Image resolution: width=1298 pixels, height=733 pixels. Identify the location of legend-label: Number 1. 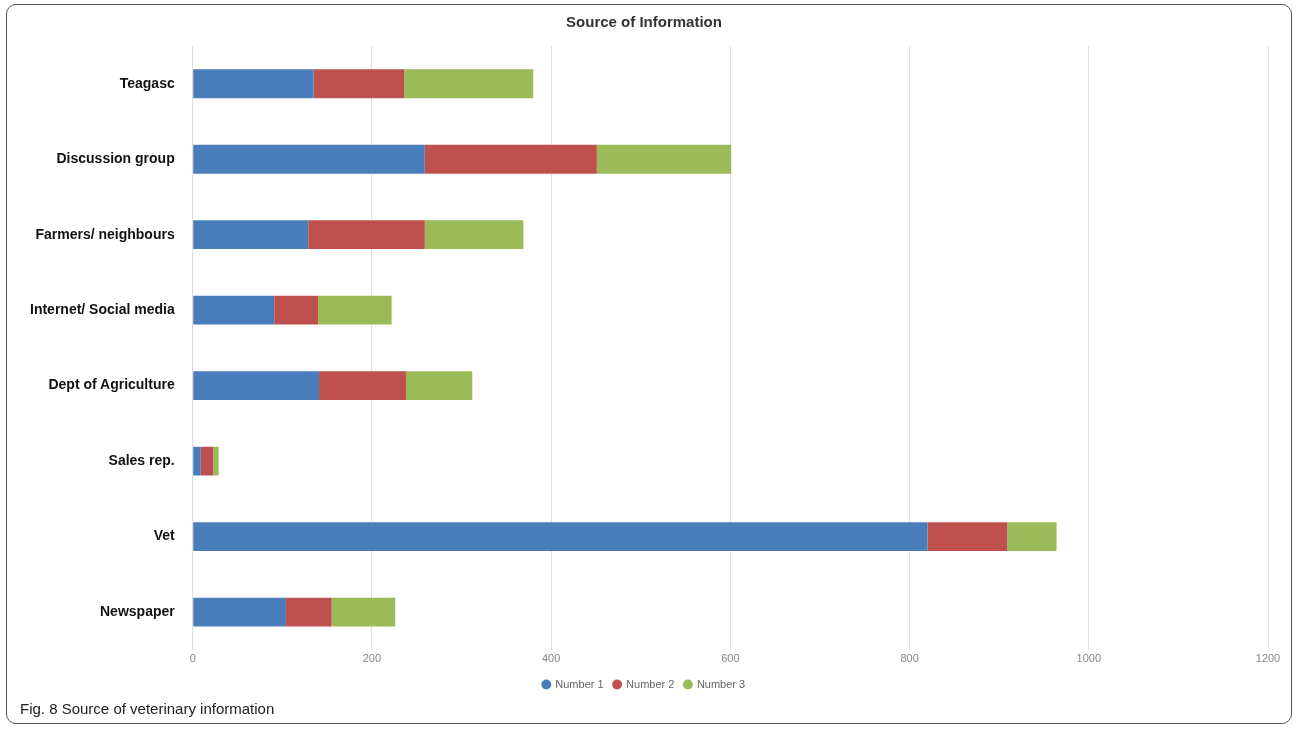
(579, 683).